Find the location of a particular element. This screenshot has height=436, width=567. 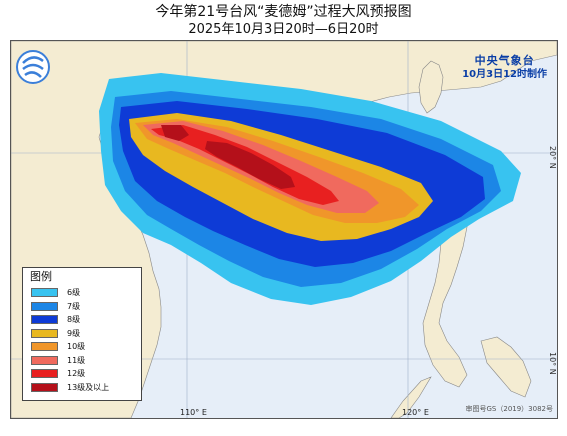

map-title: 今年第21号台风“麦德姆”过程大风预报图 is located at coordinates (283, 12).